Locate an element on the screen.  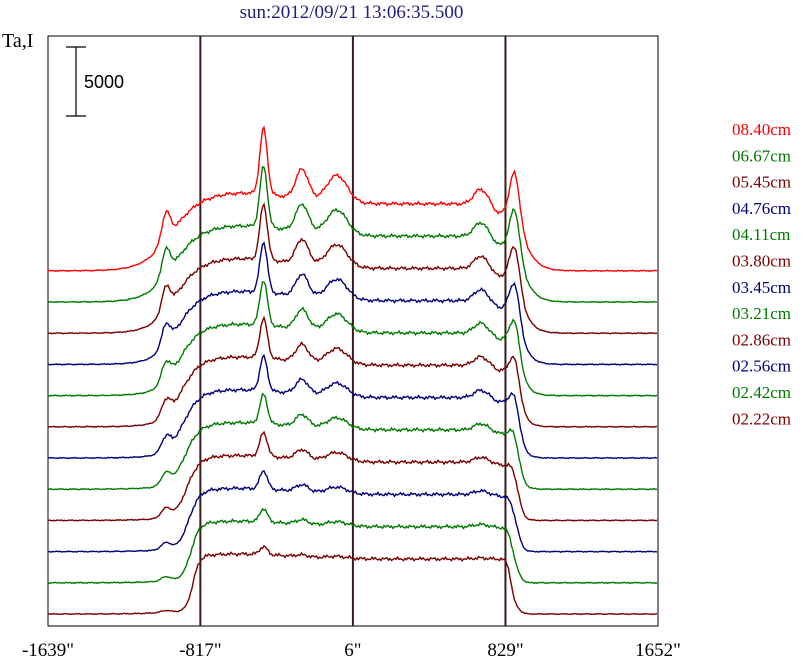
series-line-04.11cm is located at coordinates (352, 339).